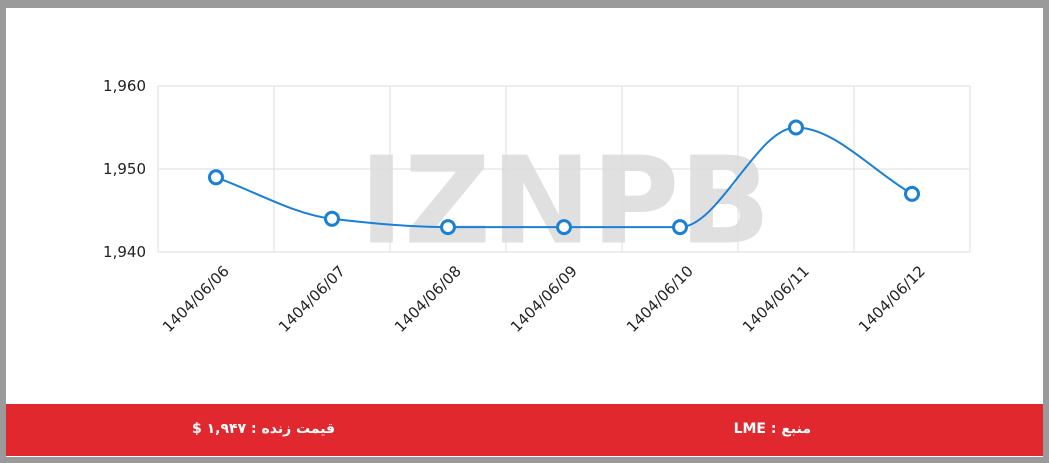 This screenshot has height=463, width=1049. What do you see at coordinates (428, 299) in the screenshot?
I see `x-tick-label: 1404/06/08` at bounding box center [428, 299].